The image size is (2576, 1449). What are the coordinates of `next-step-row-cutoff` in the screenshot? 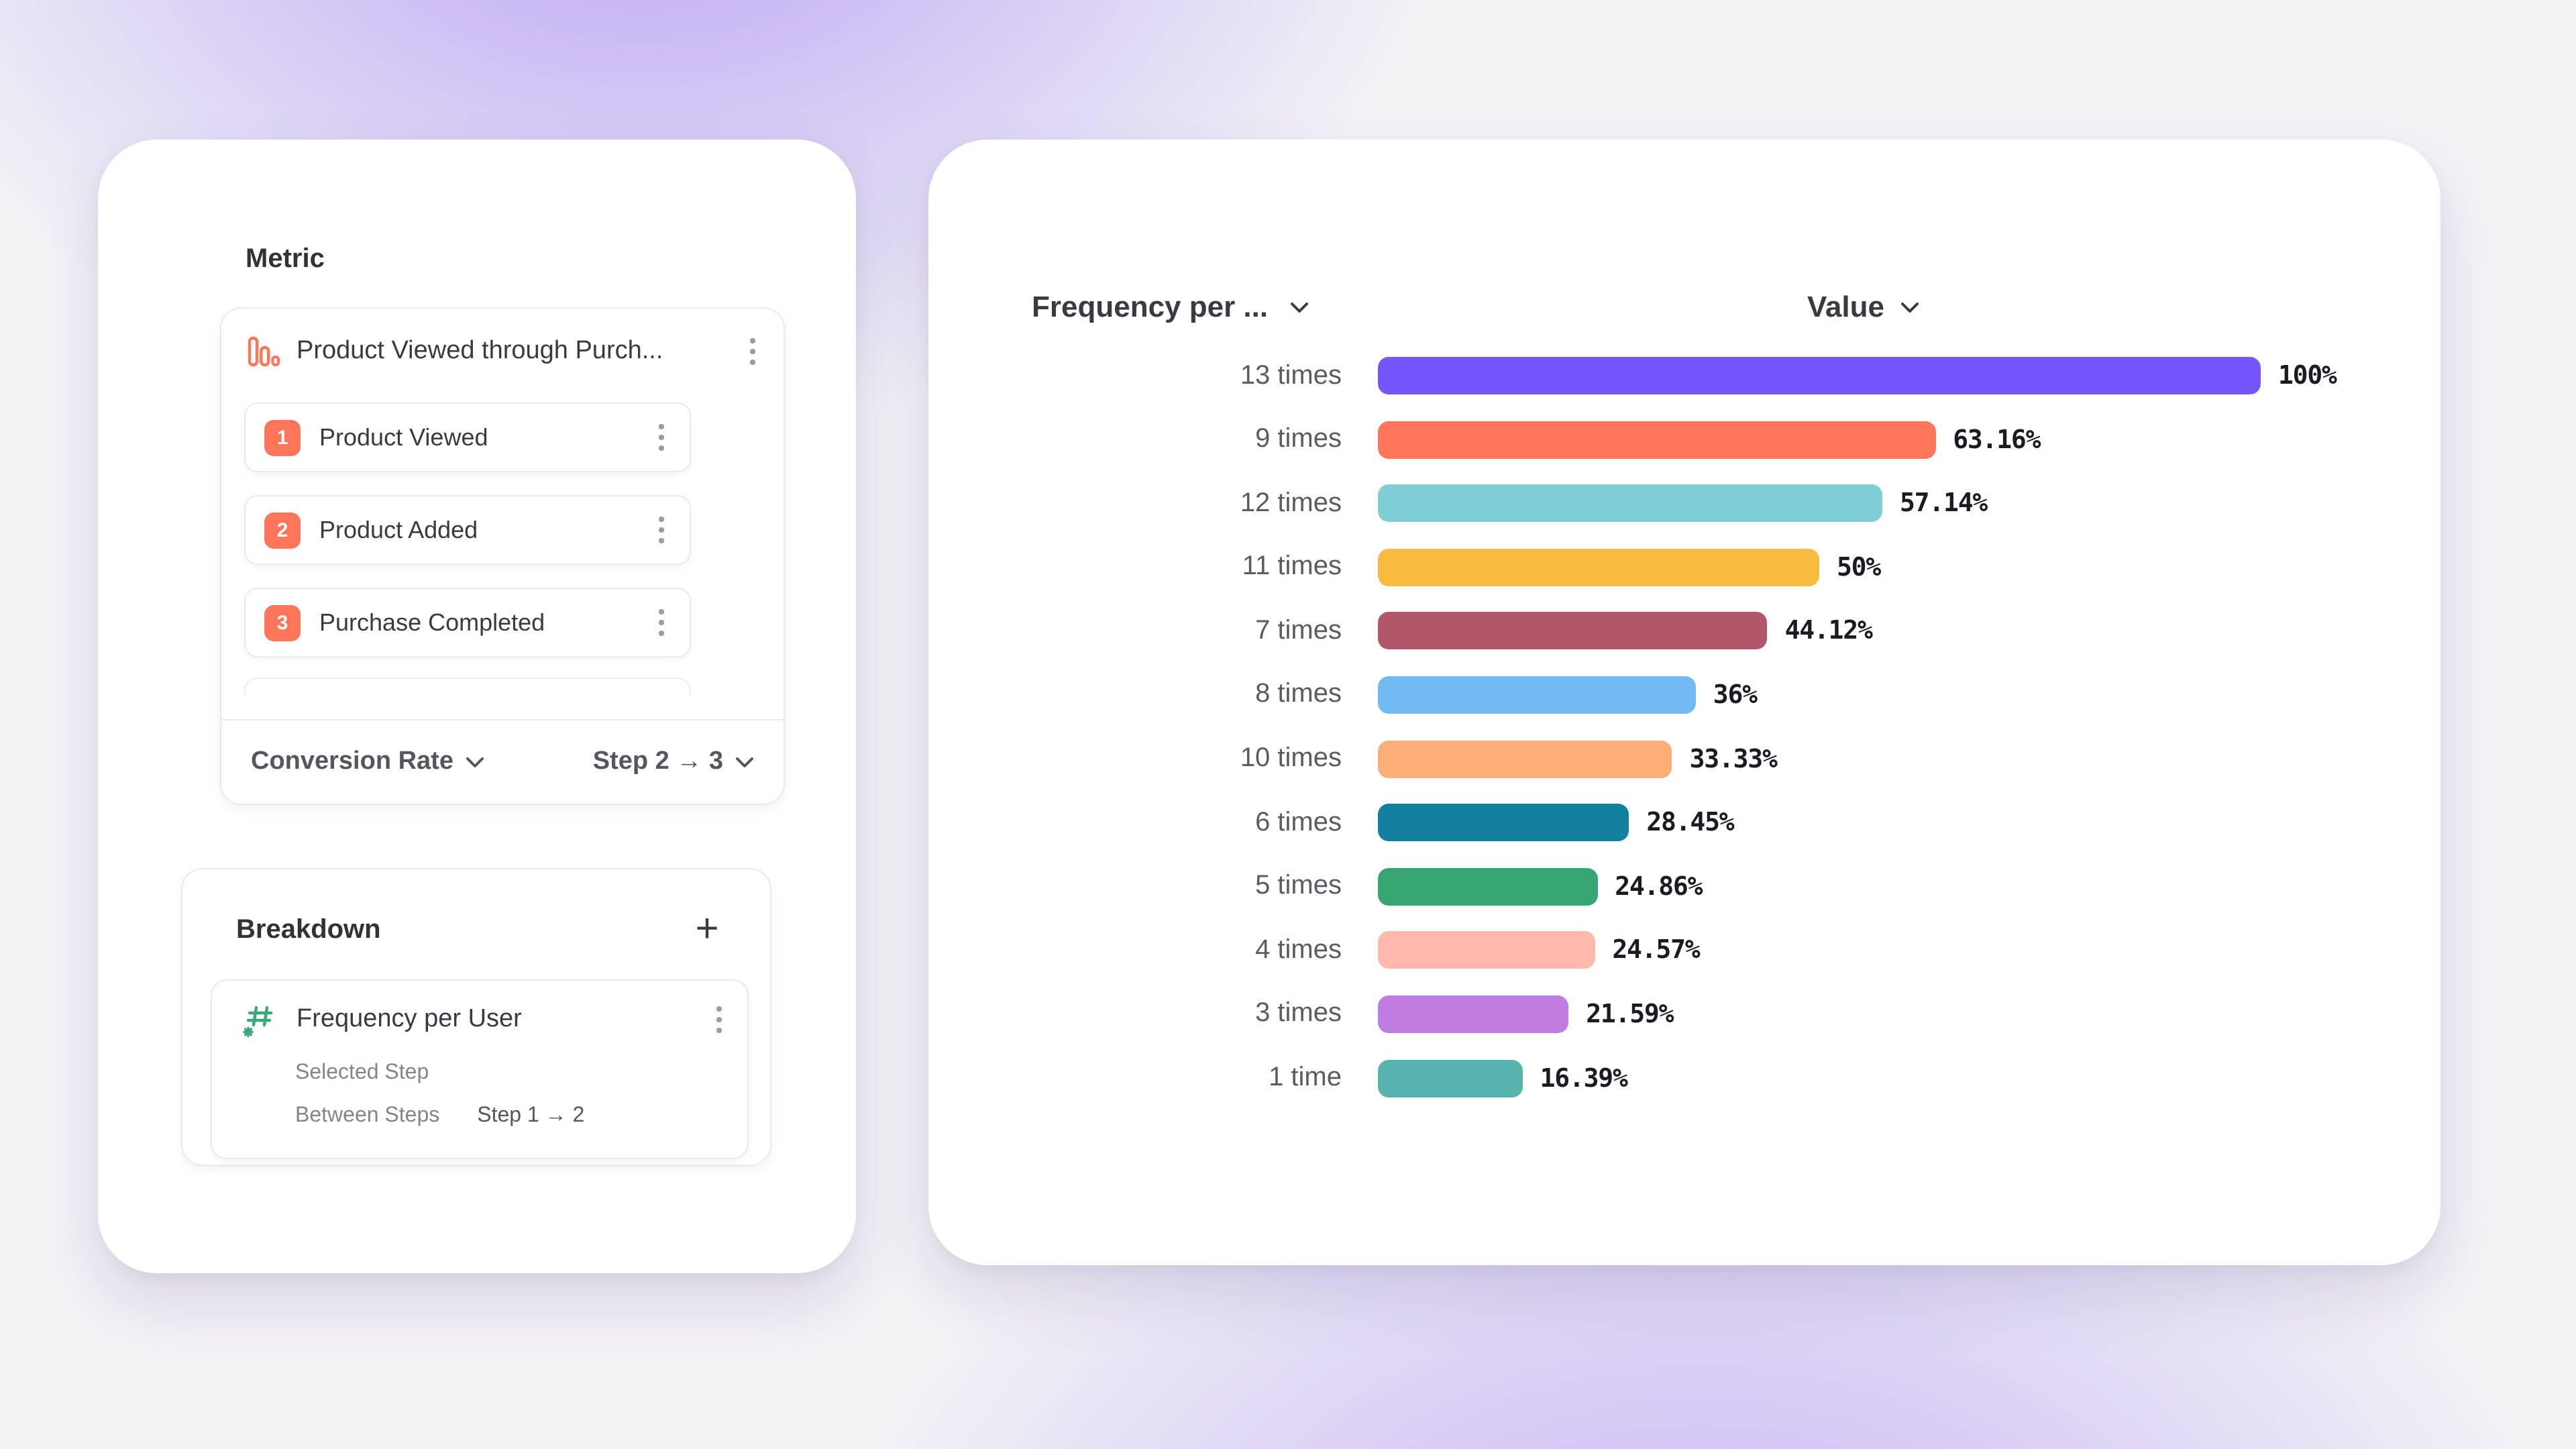 It's located at (467, 687).